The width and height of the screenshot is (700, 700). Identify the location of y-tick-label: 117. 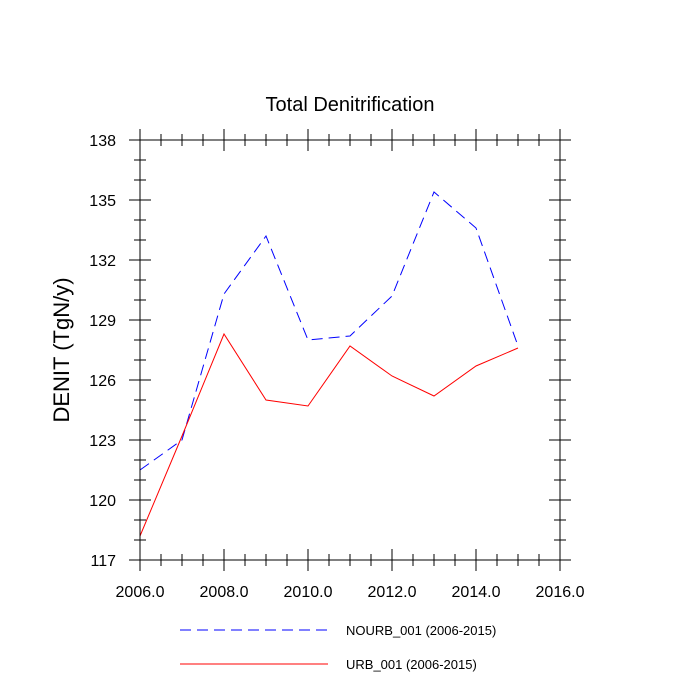
(103, 561).